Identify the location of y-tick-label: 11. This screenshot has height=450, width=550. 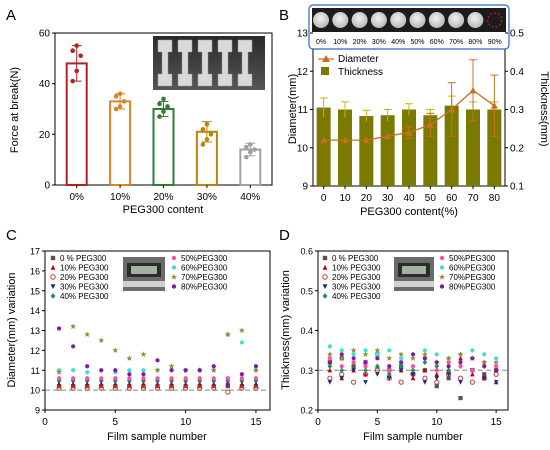
(303, 110).